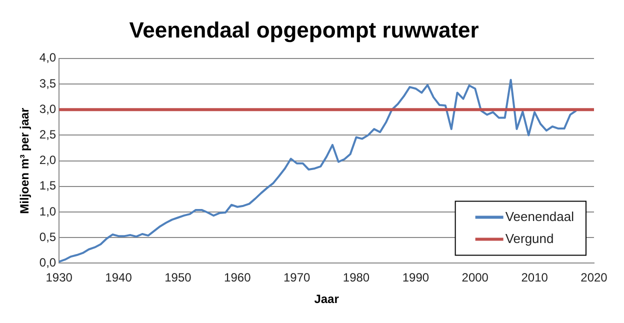  Describe the element at coordinates (594, 277) in the screenshot. I see `x-tick-label: 2020` at that location.